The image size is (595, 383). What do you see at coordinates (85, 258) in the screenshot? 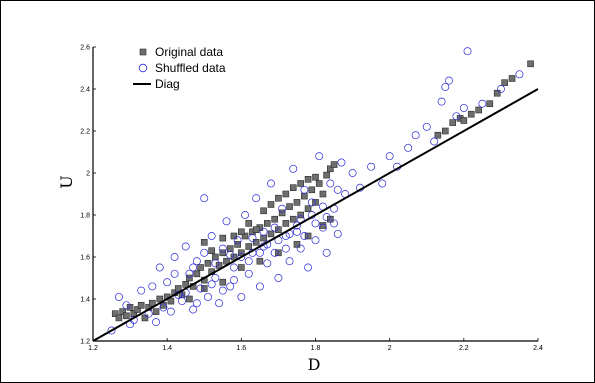
I see `y-tick-label: 1.6` at bounding box center [85, 258].